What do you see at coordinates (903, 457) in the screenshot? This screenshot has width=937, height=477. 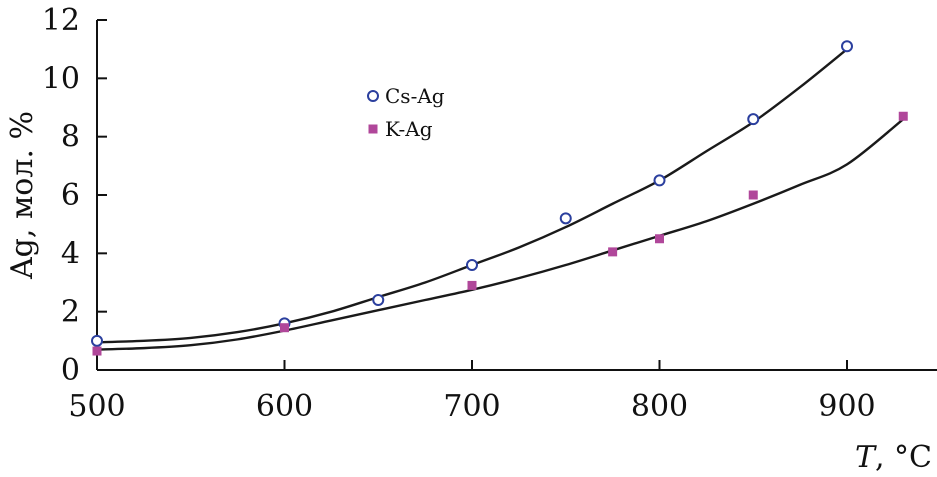 I see `x-axis-unit: , °C` at bounding box center [903, 457].